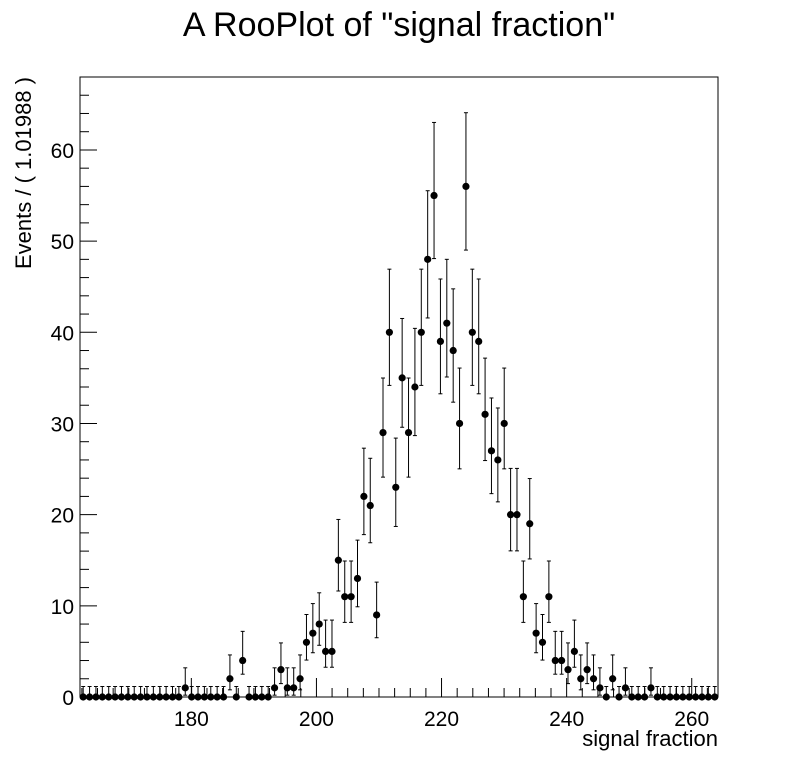 The width and height of the screenshot is (798, 774). Describe the element at coordinates (62, 333) in the screenshot. I see `y-tick-label: 40` at that location.